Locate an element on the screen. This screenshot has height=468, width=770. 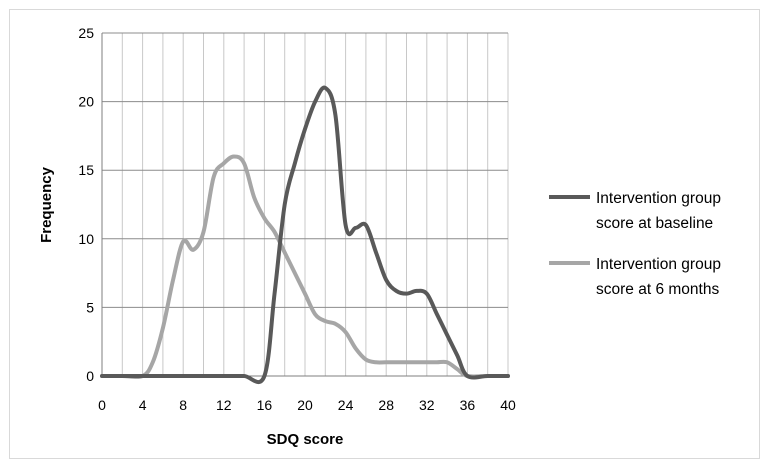
legend-label-1: score at 6 months is located at coordinates (657, 289).